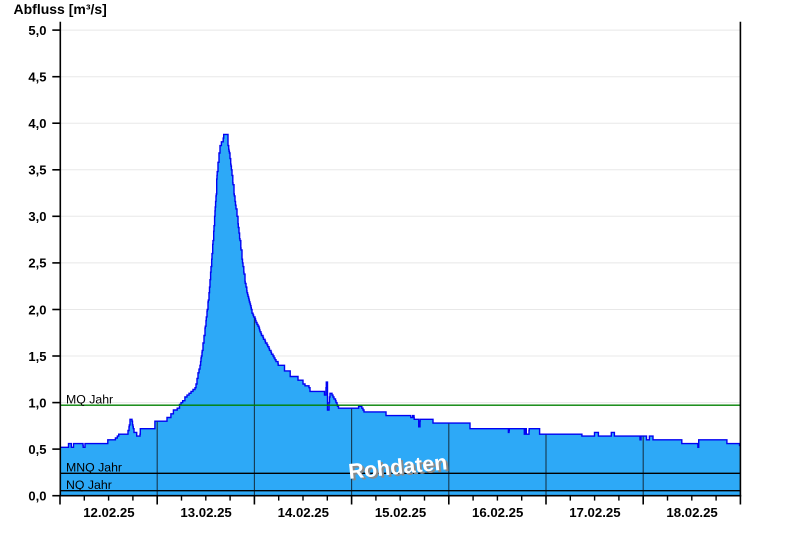 Image resolution: width=800 pixels, height=550 pixels. Describe the element at coordinates (89, 399) in the screenshot. I see `svg-text: MQ Jahr` at that location.